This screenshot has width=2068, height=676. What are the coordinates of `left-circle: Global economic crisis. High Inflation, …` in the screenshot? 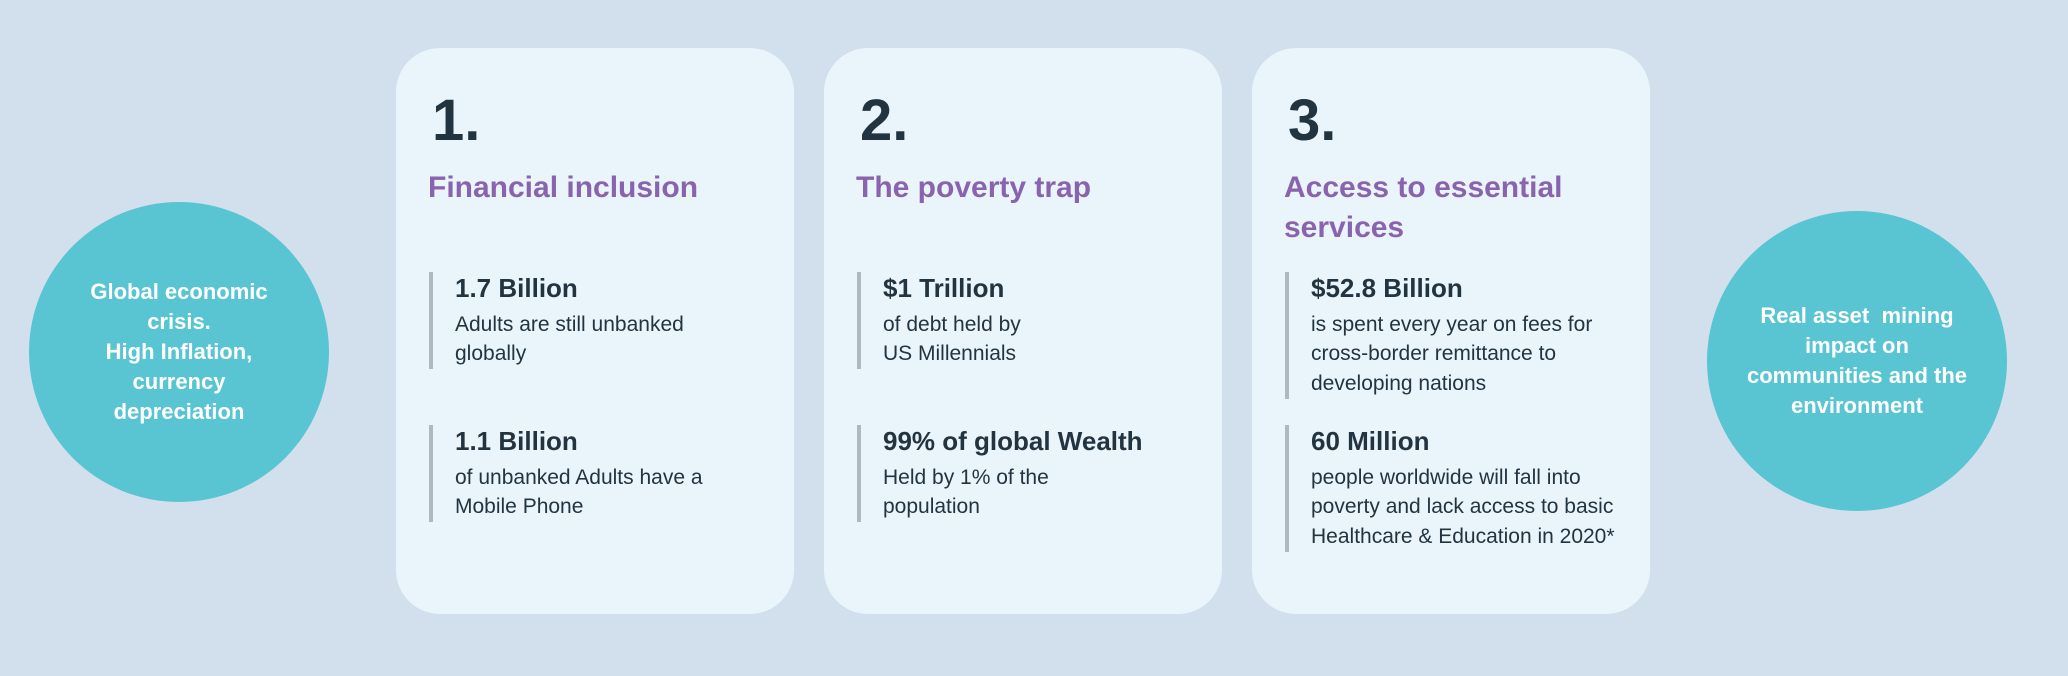 It's located at (179, 352).